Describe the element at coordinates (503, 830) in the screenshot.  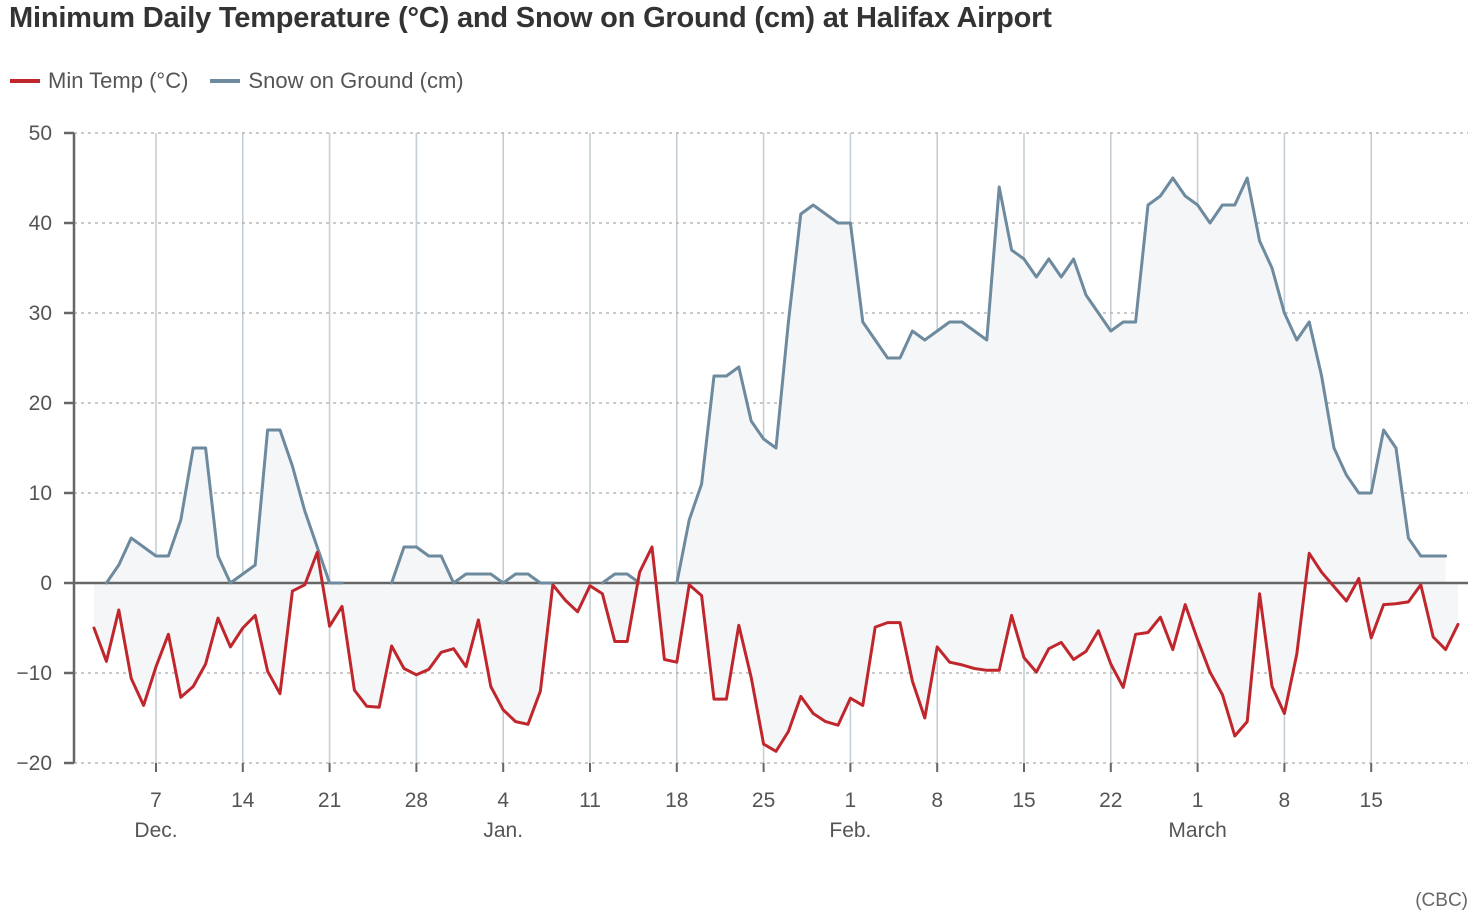
I see `month-label: Jan.` at that location.